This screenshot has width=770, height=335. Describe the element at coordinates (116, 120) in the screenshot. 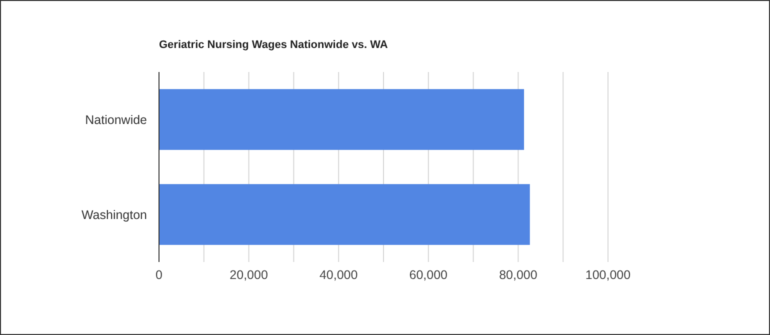

I see `y-tick-label: Nationwide` at that location.